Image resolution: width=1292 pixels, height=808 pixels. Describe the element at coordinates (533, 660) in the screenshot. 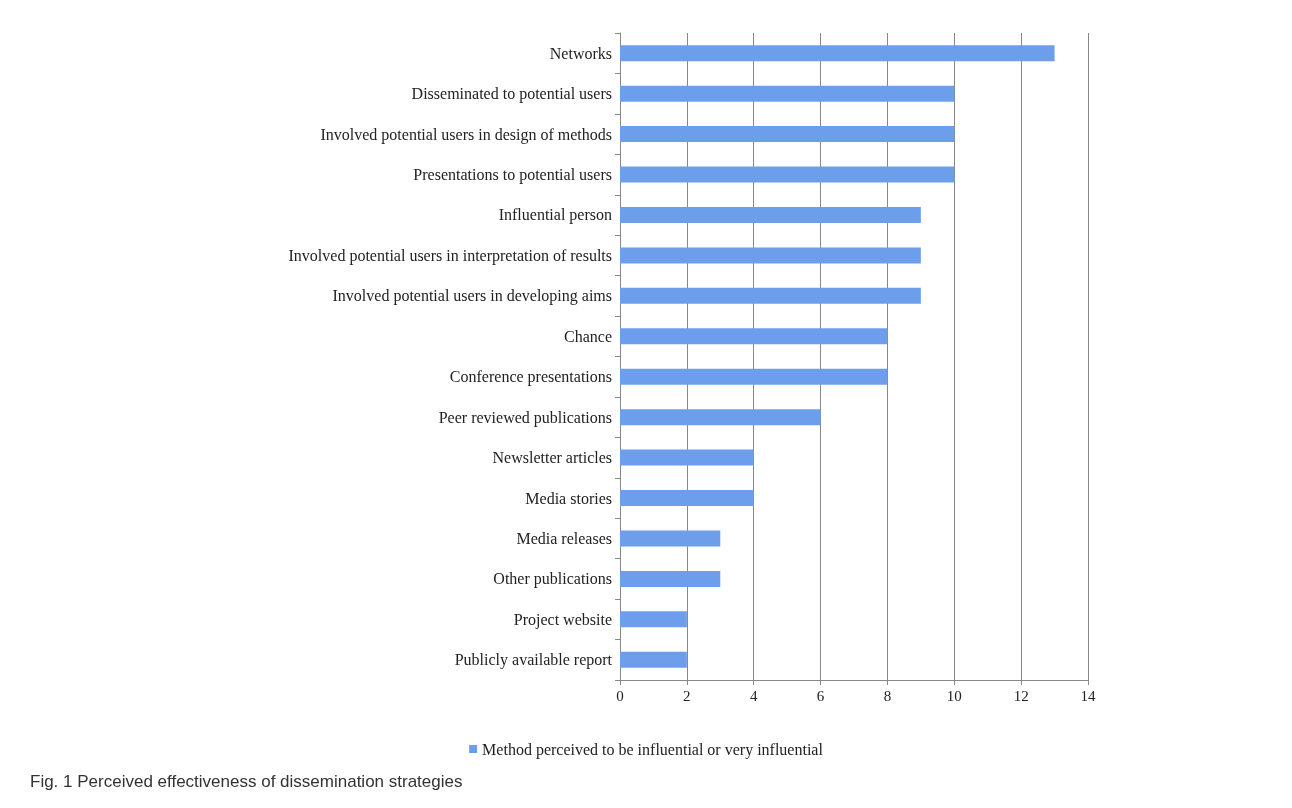

I see `y-tick-label: Publicly available report` at that location.